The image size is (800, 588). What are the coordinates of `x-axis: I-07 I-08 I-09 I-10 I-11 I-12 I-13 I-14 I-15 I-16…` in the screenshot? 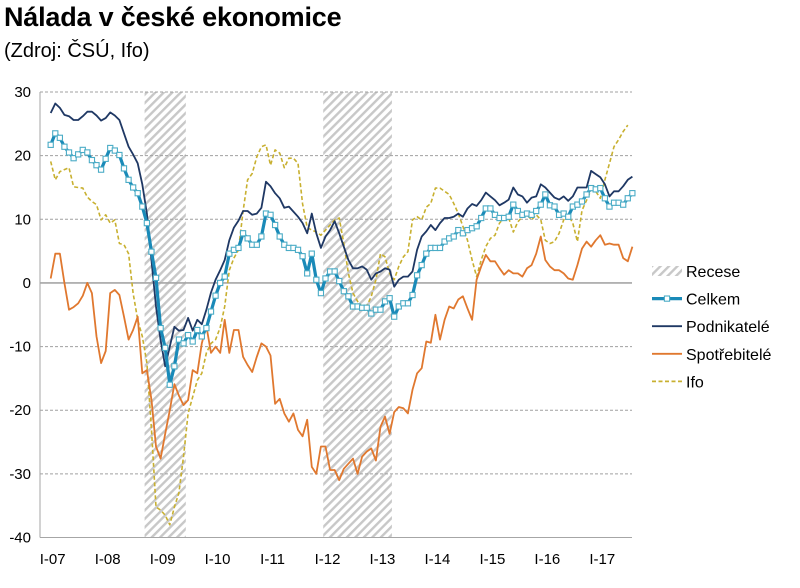 It's located at (327, 559).